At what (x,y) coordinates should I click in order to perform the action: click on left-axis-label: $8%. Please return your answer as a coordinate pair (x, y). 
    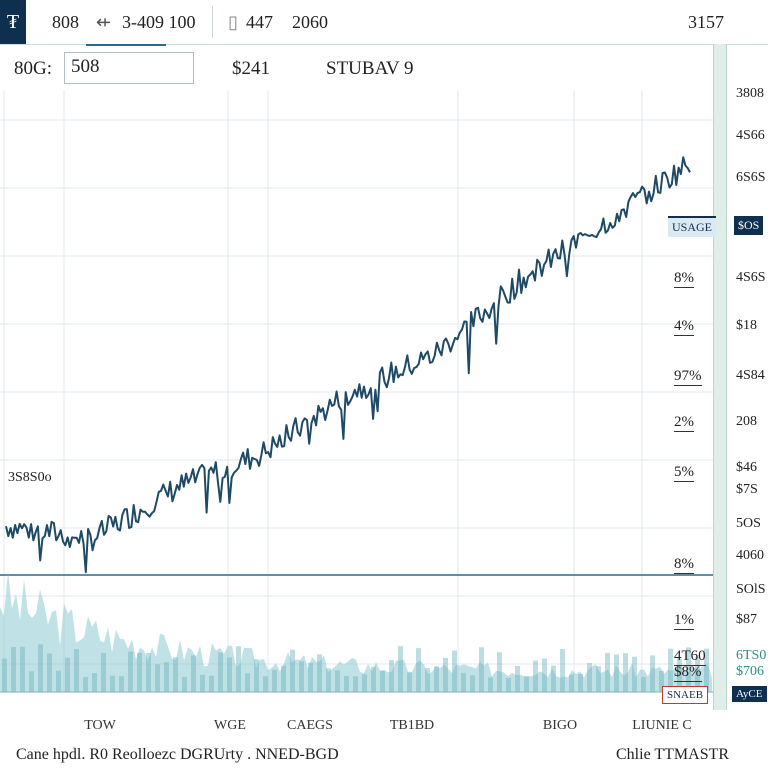
    Looking at the image, I should click on (688, 673).